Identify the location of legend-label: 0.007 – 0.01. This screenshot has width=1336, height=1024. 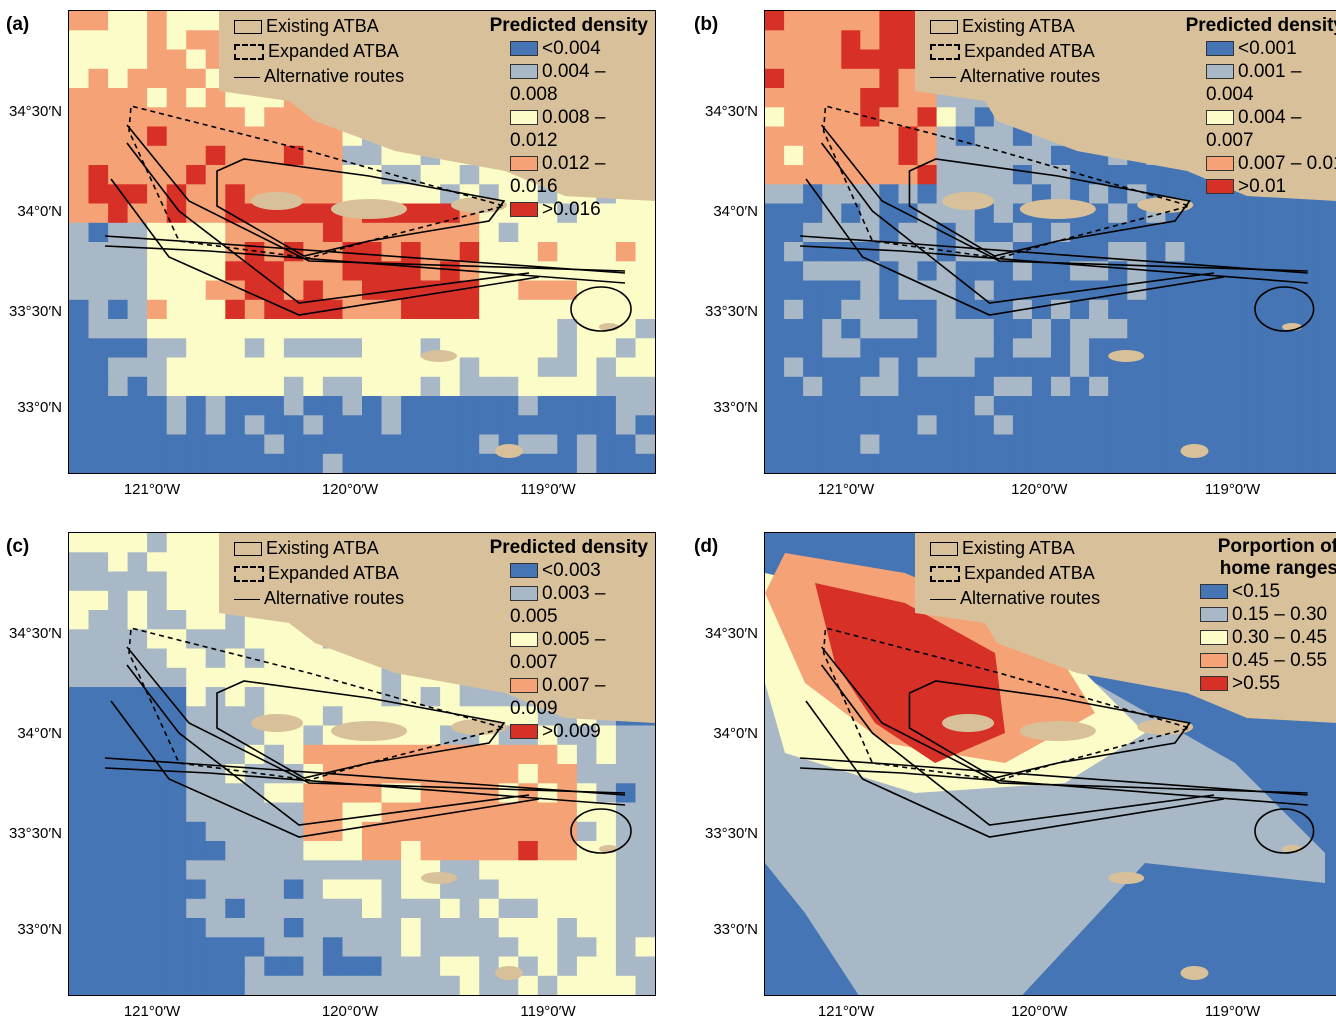
(1287, 163).